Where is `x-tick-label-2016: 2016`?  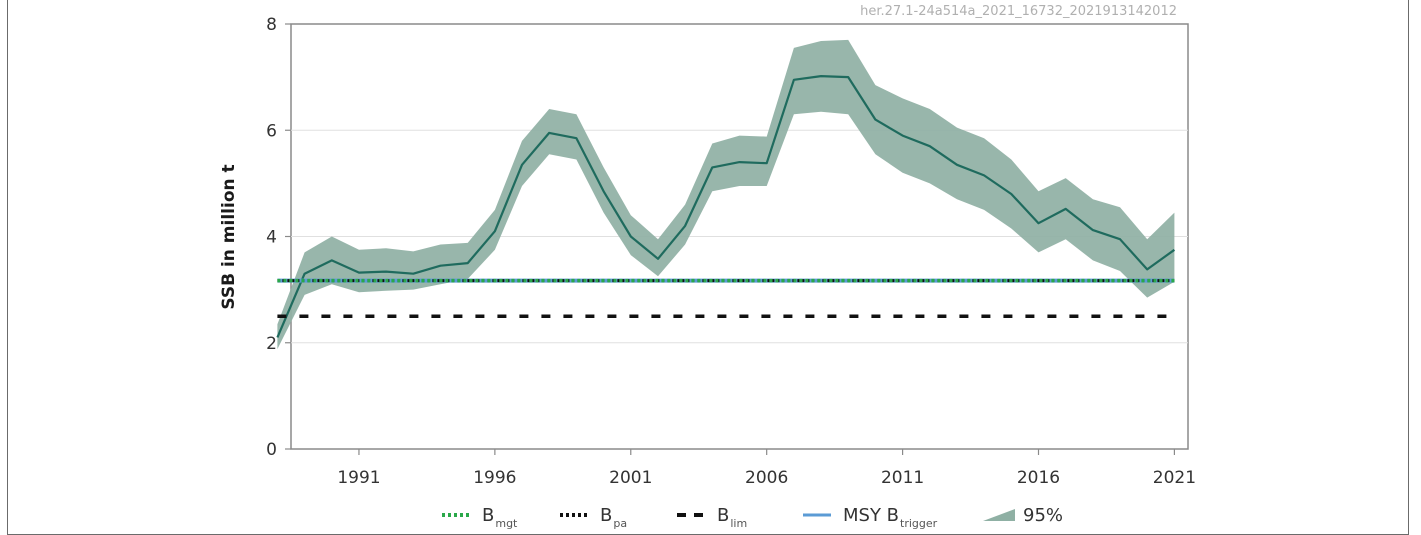
x-tick-label-2016: 2016 is located at coordinates (1038, 478).